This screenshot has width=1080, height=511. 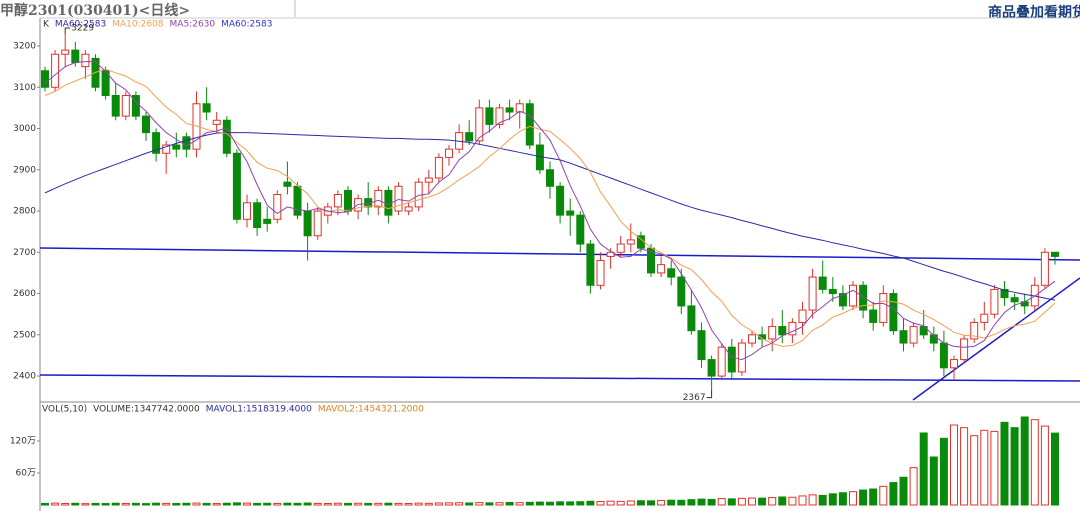 What do you see at coordinates (80, 25) in the screenshot?
I see `legend-entry: MA60:2583` at bounding box center [80, 25].